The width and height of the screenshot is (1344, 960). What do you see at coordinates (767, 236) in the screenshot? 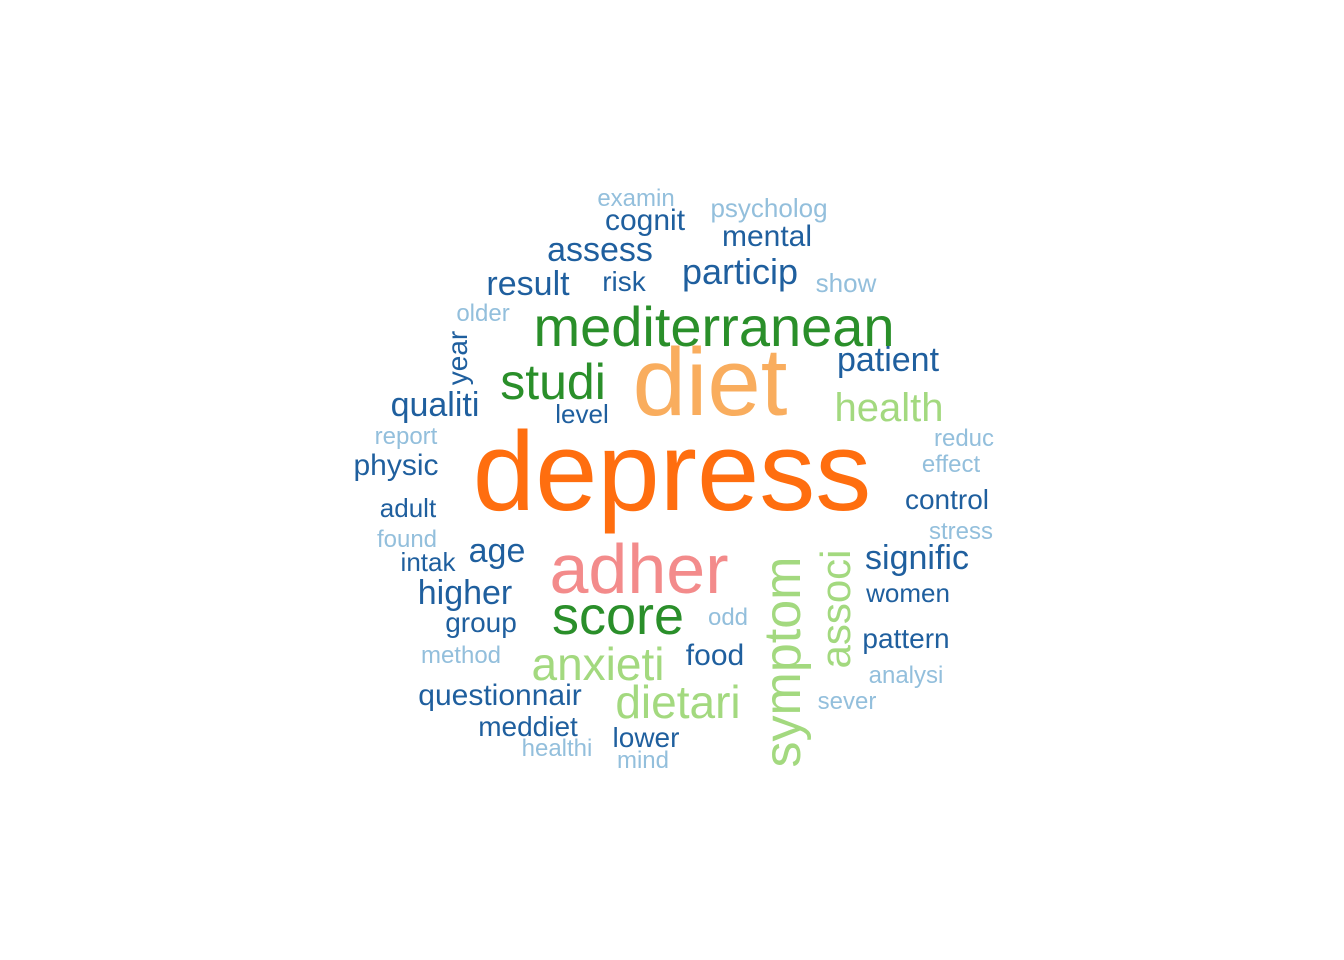
I see `word-mental: mental` at bounding box center [767, 236].